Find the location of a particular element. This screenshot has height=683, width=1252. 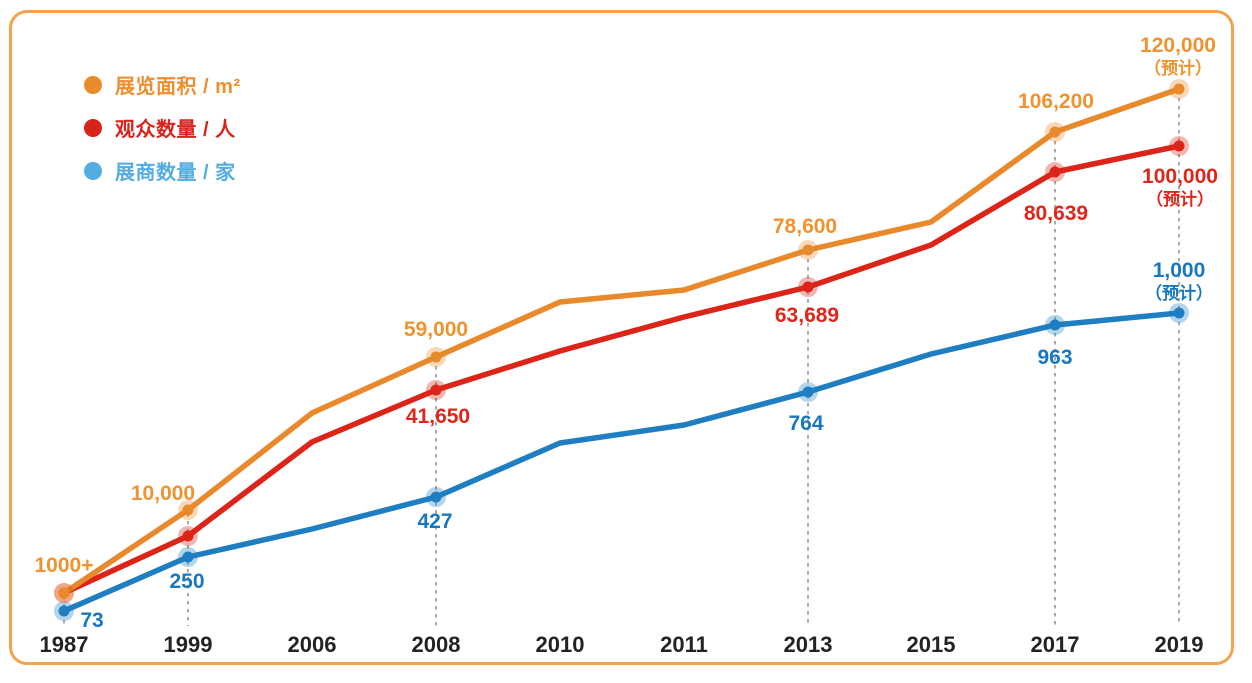

data-point-visitors-1999 is located at coordinates (188, 536).